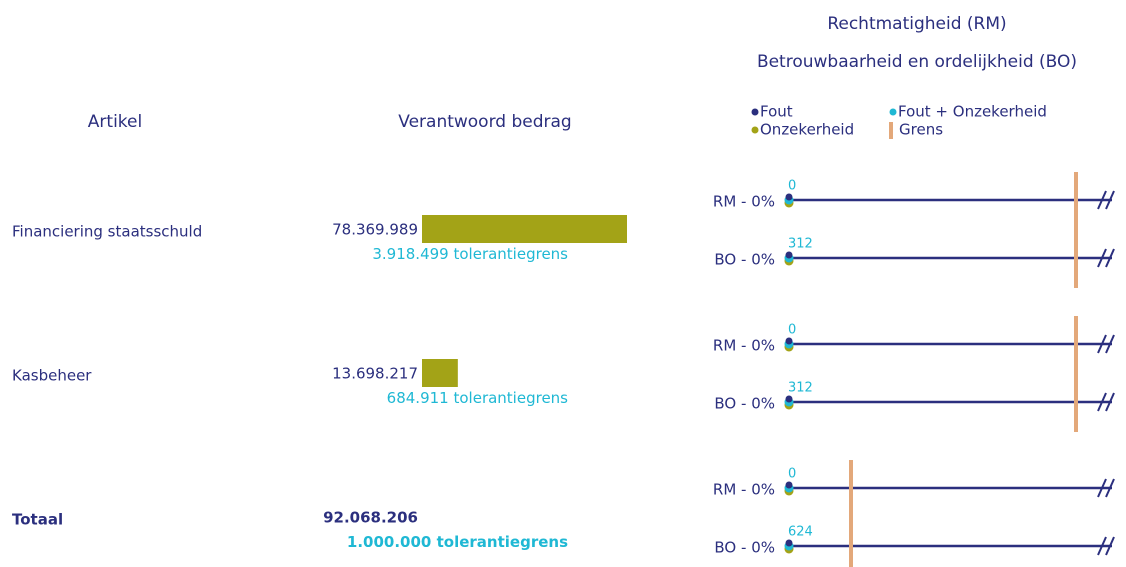 The image size is (1126, 567). Describe the element at coordinates (891, 130) in the screenshot. I see `legend-limit-swatch` at that location.